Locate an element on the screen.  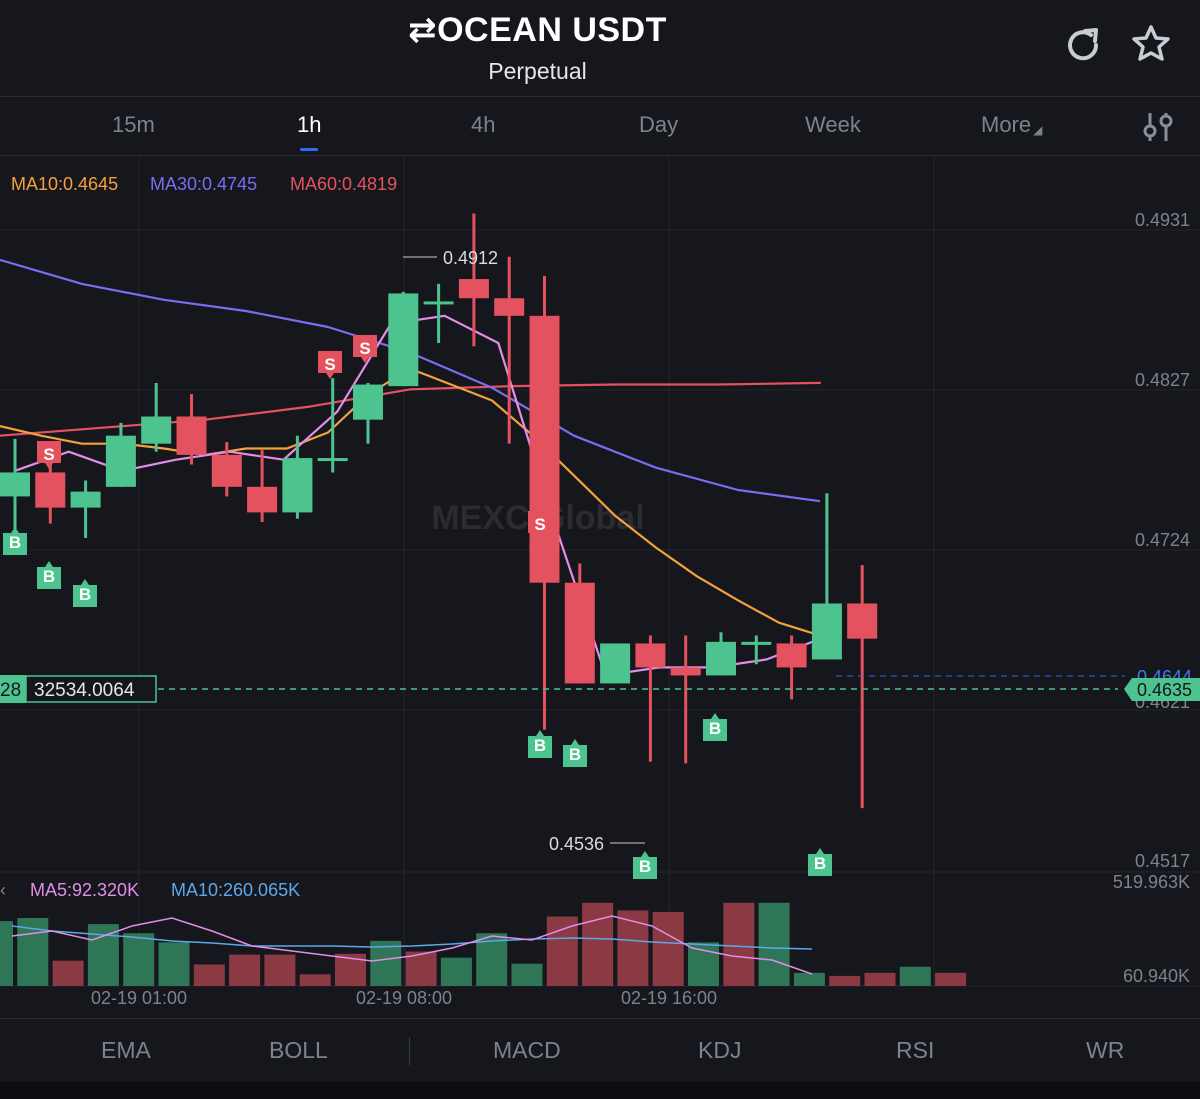
volume-ma10-line is located at coordinates (412, 937).